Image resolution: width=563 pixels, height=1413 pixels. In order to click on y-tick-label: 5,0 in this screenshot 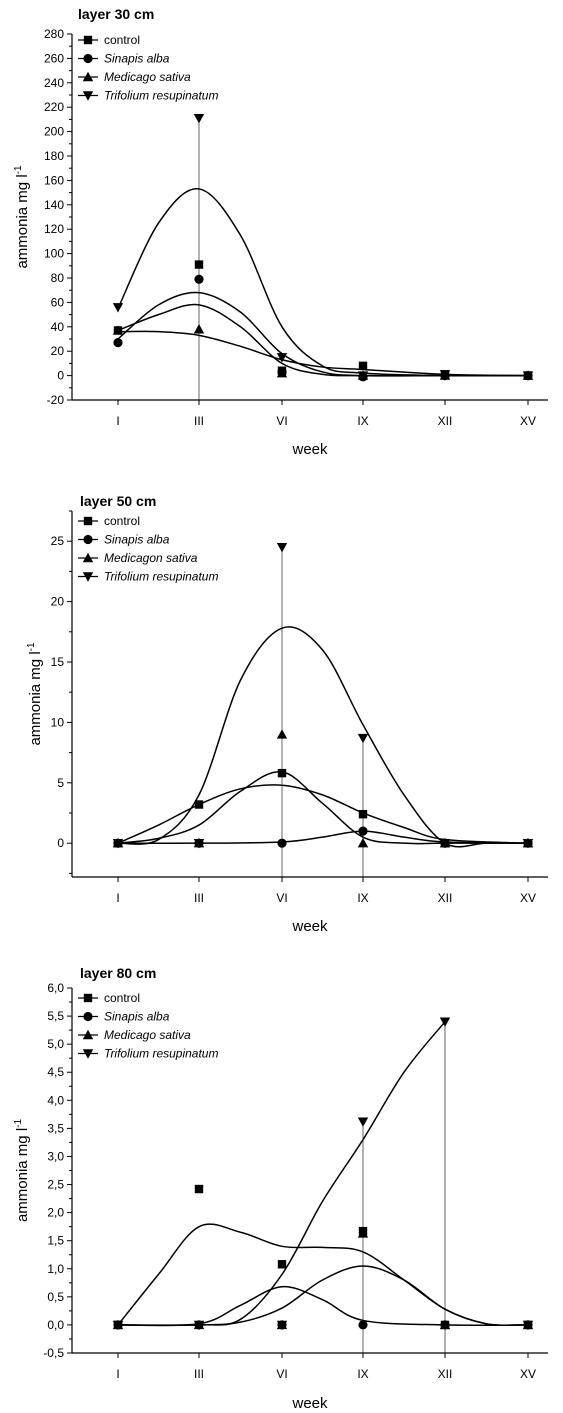, I will do `click(55, 1044)`.